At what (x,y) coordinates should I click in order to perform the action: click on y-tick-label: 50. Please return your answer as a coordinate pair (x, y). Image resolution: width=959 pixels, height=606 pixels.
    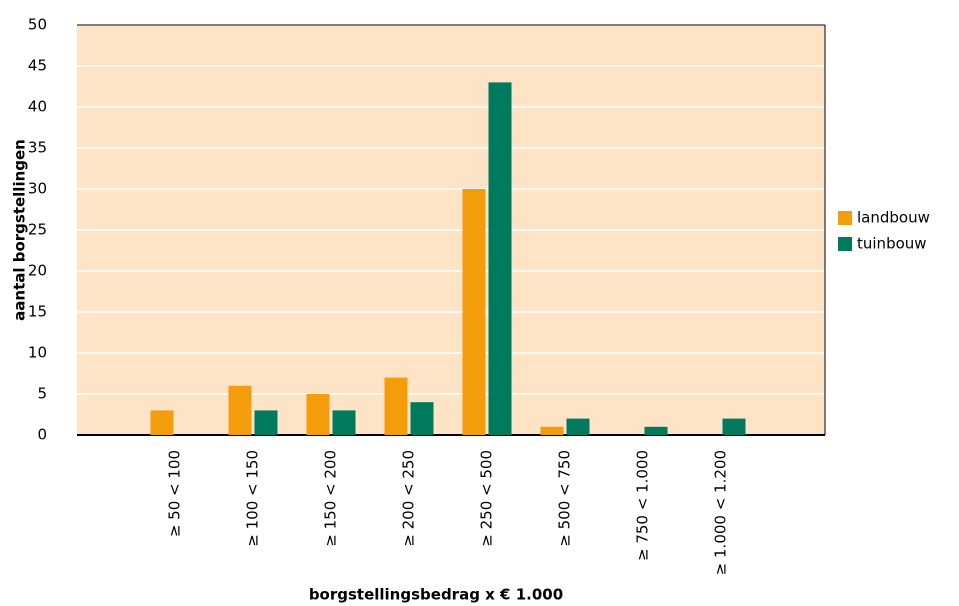
    Looking at the image, I should click on (37, 25).